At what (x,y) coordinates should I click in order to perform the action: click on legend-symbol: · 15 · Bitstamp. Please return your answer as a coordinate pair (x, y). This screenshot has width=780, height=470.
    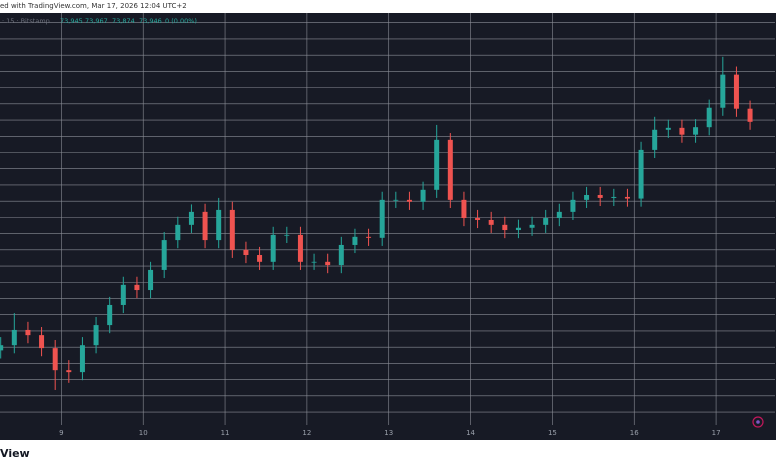
    Looking at the image, I should click on (26, 21).